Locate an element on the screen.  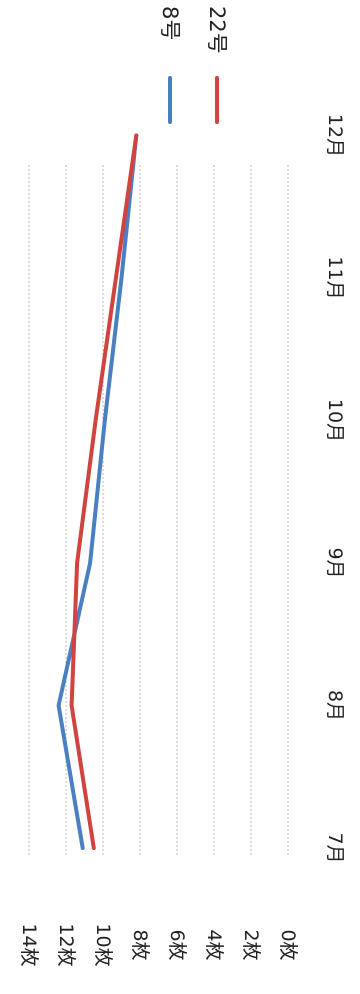
legend-label: 8号 is located at coordinates (170, 23).